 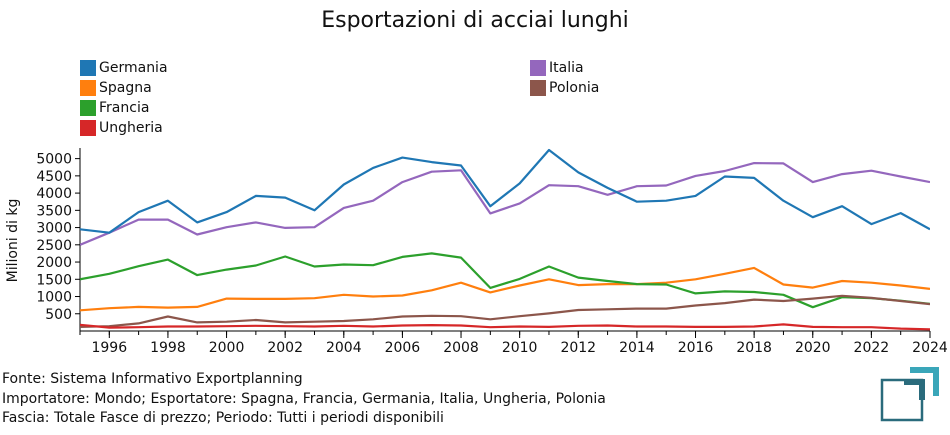 I want to click on x-tick-label: 1996, so click(x=109, y=348).